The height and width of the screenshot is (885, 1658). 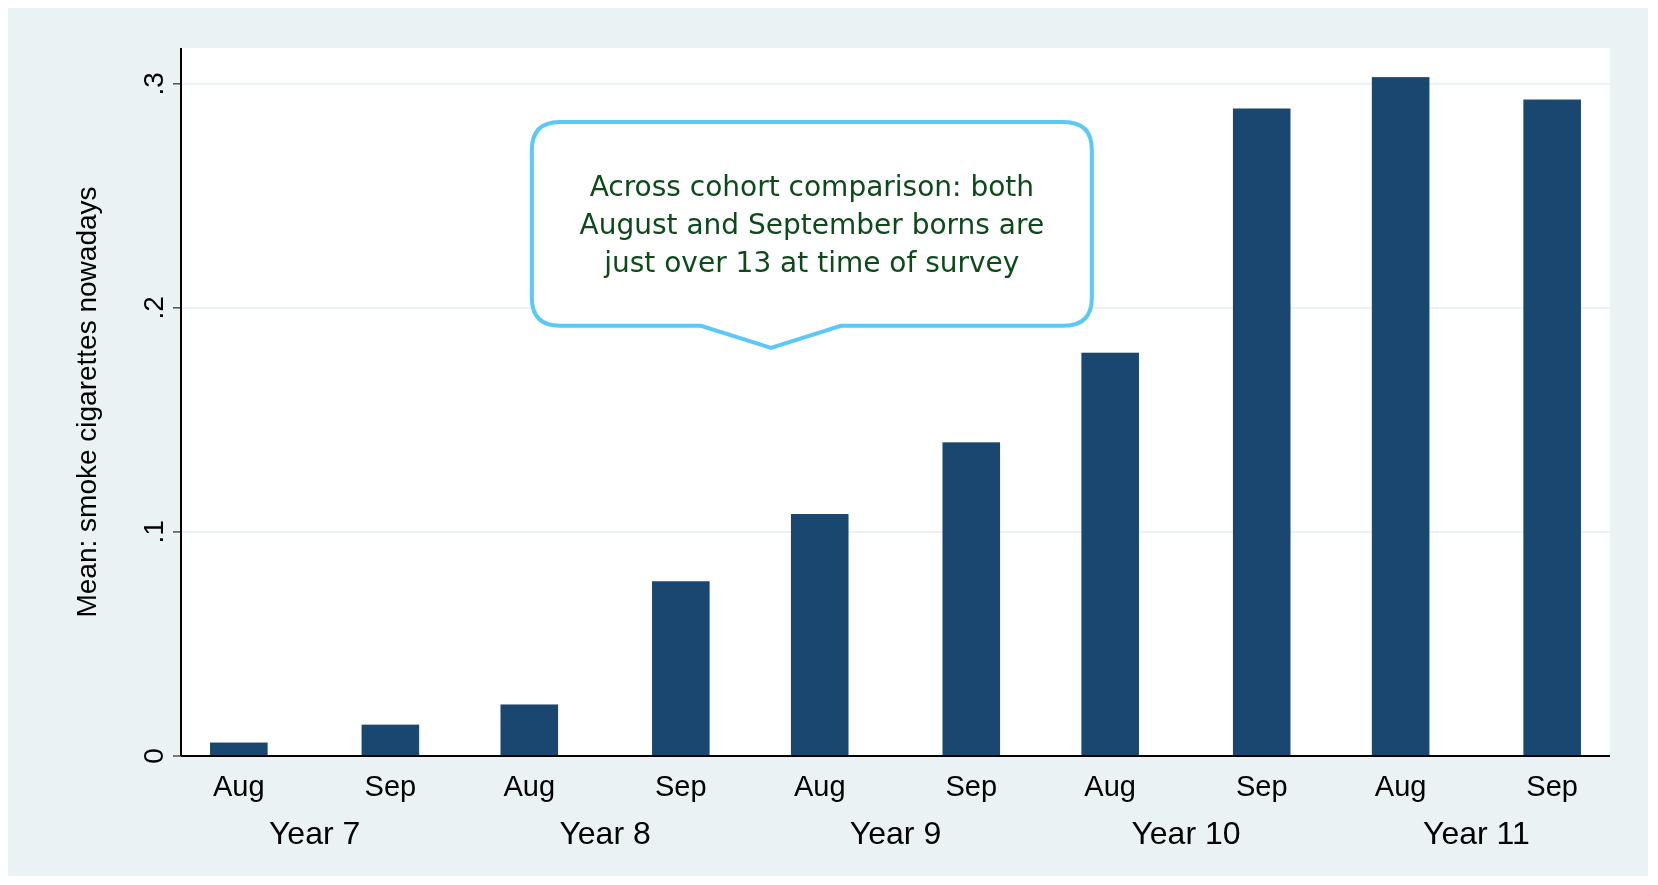 What do you see at coordinates (812, 224) in the screenshot?
I see `annotation: Across cohort comparison: both August and September borns are just over 13 at time of survey` at bounding box center [812, 224].